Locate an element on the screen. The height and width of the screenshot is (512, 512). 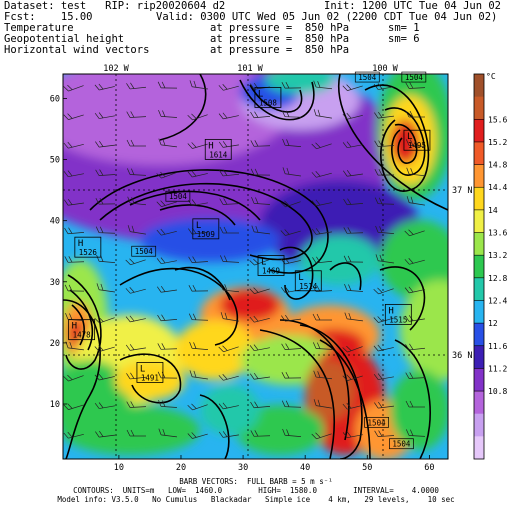
colorbar-label: 13.6 is located at coordinates (497, 233).